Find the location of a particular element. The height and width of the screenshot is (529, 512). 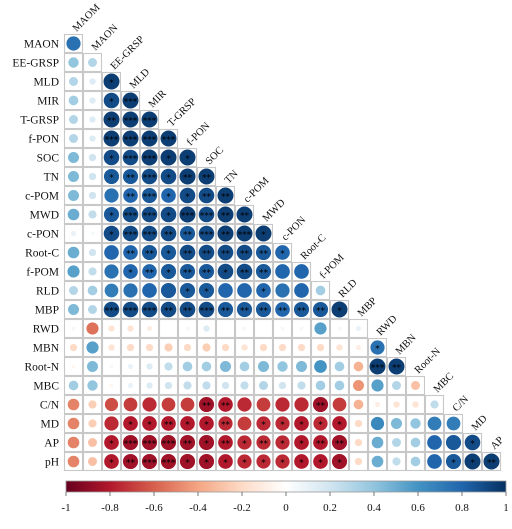

diagonal-label: RLD is located at coordinates (348, 288).